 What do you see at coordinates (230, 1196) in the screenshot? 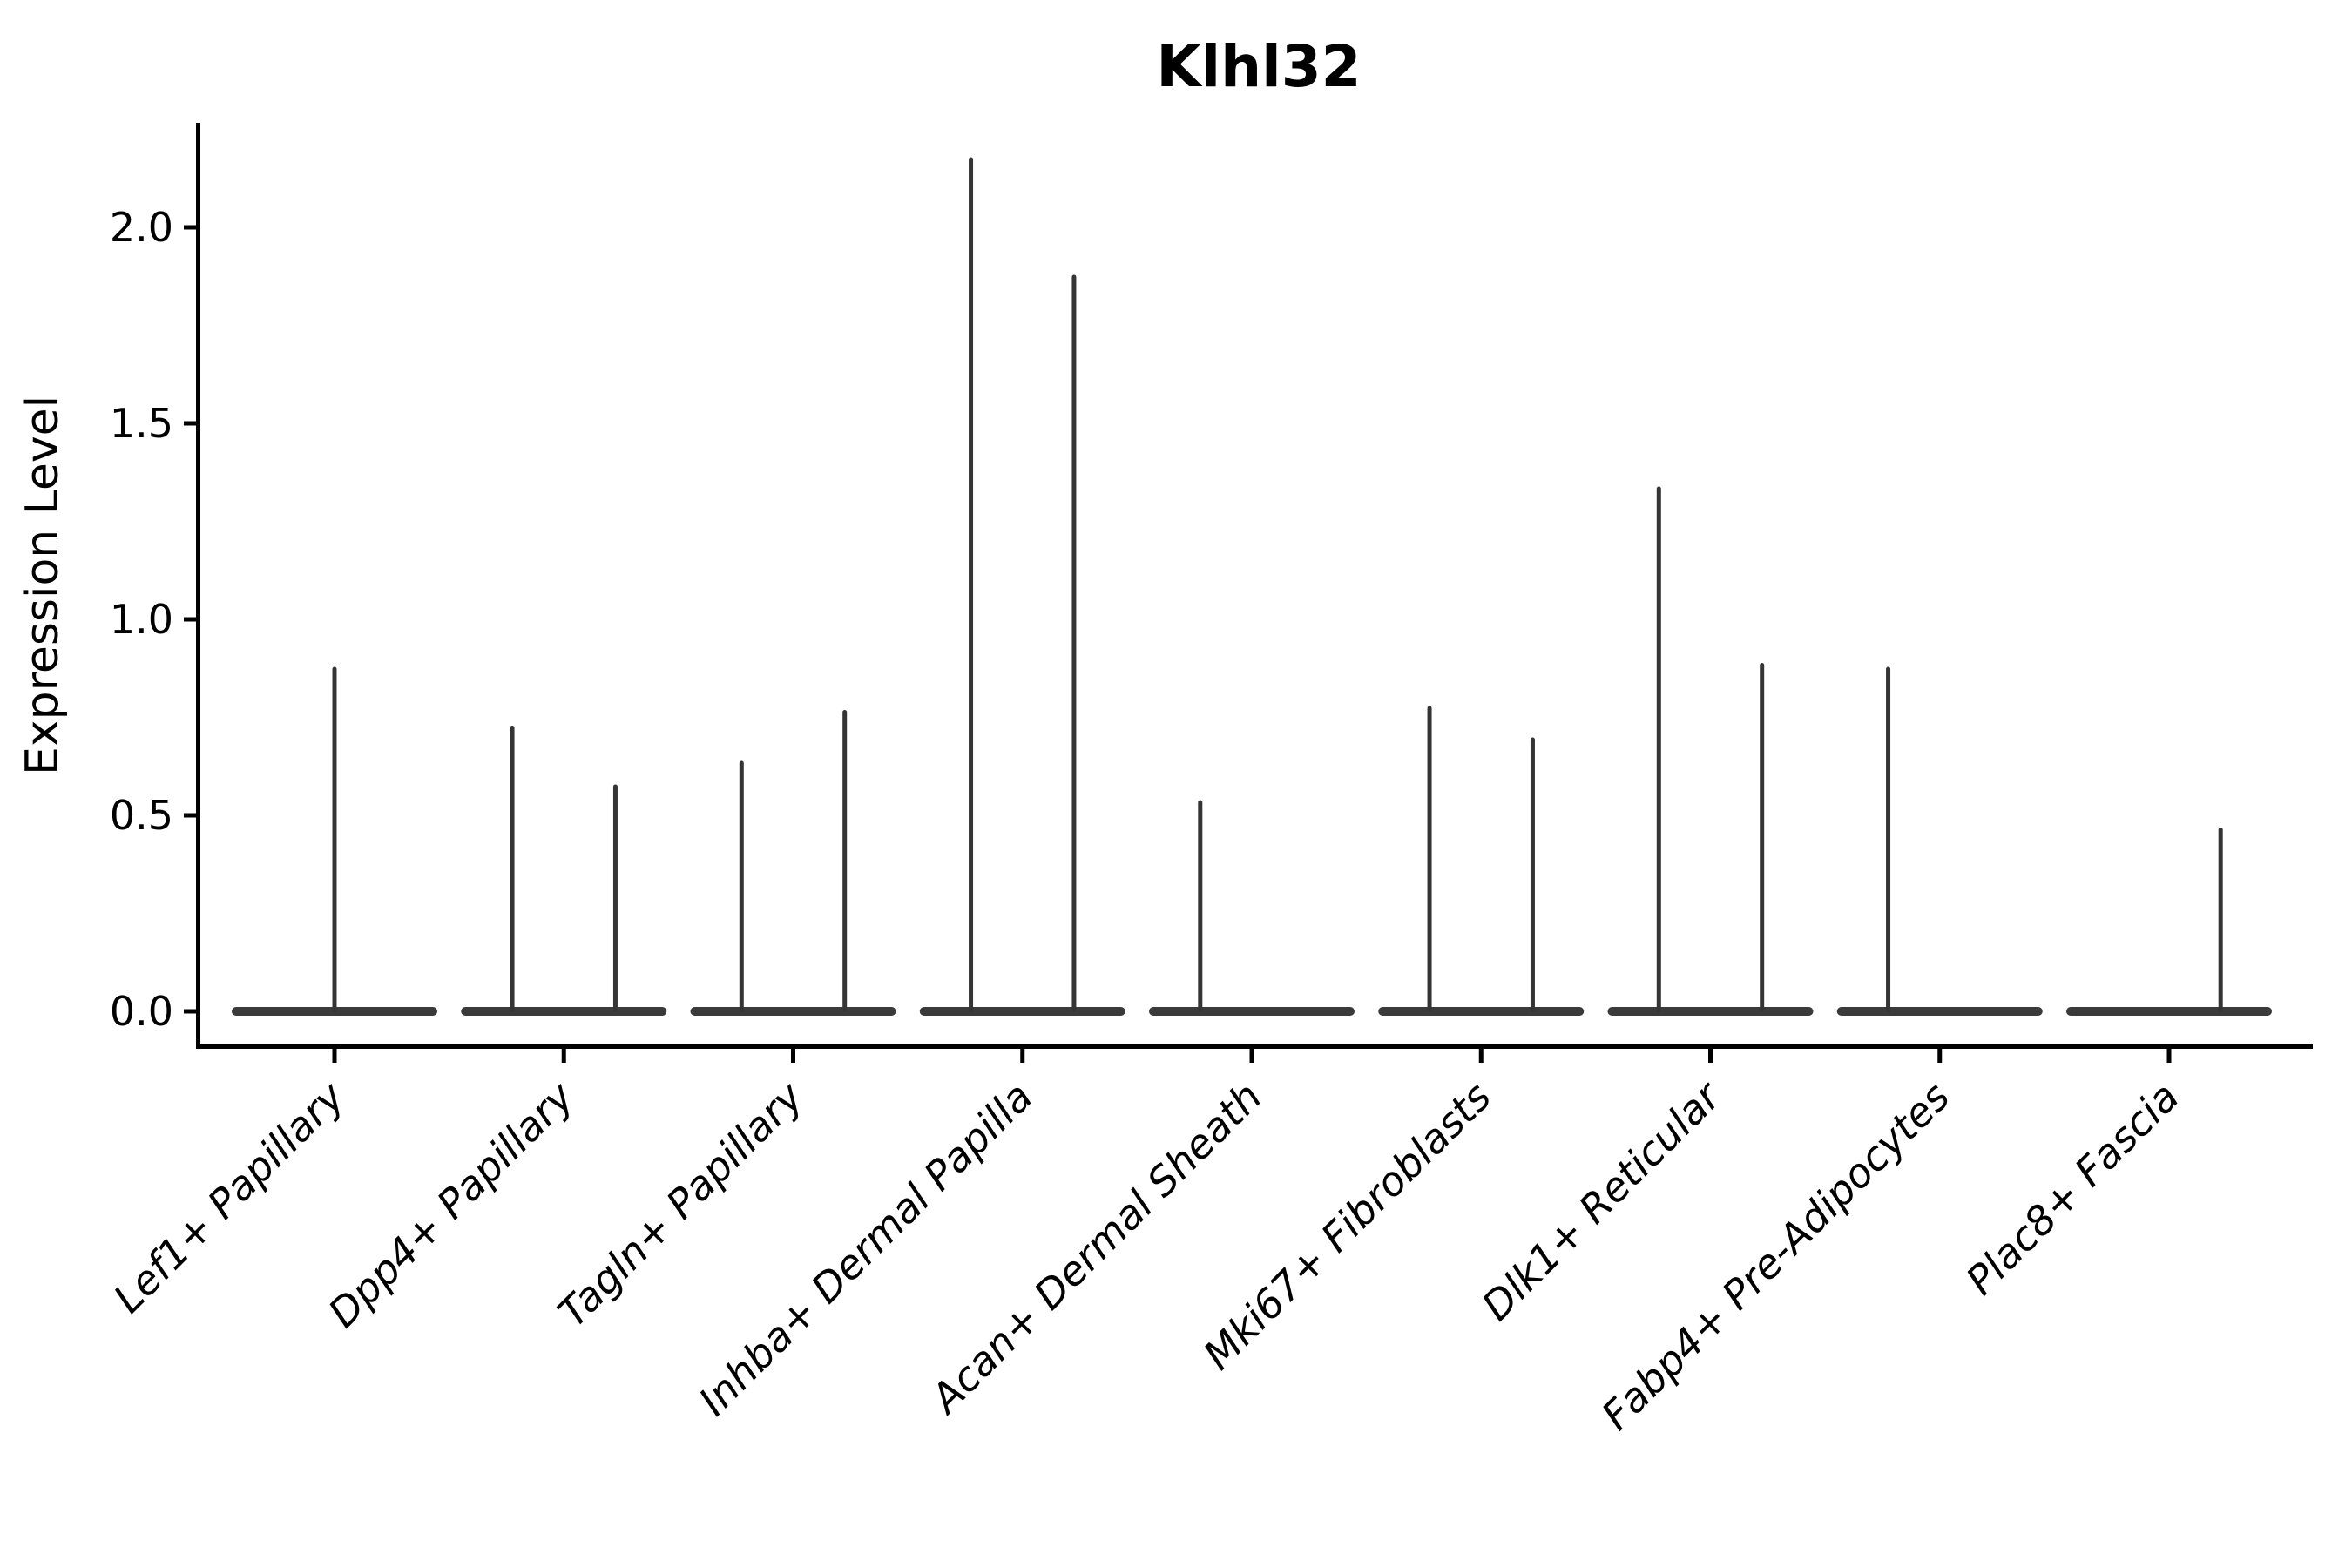
I see `x-tick-label: Lef1+ Papillary` at bounding box center [230, 1196].